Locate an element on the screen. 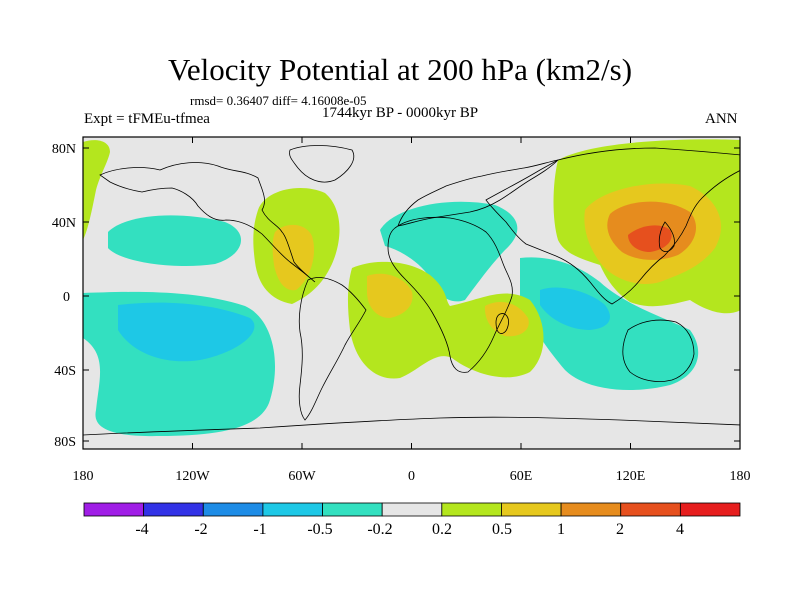  contour-pos-madagascar is located at coordinates (506, 319).